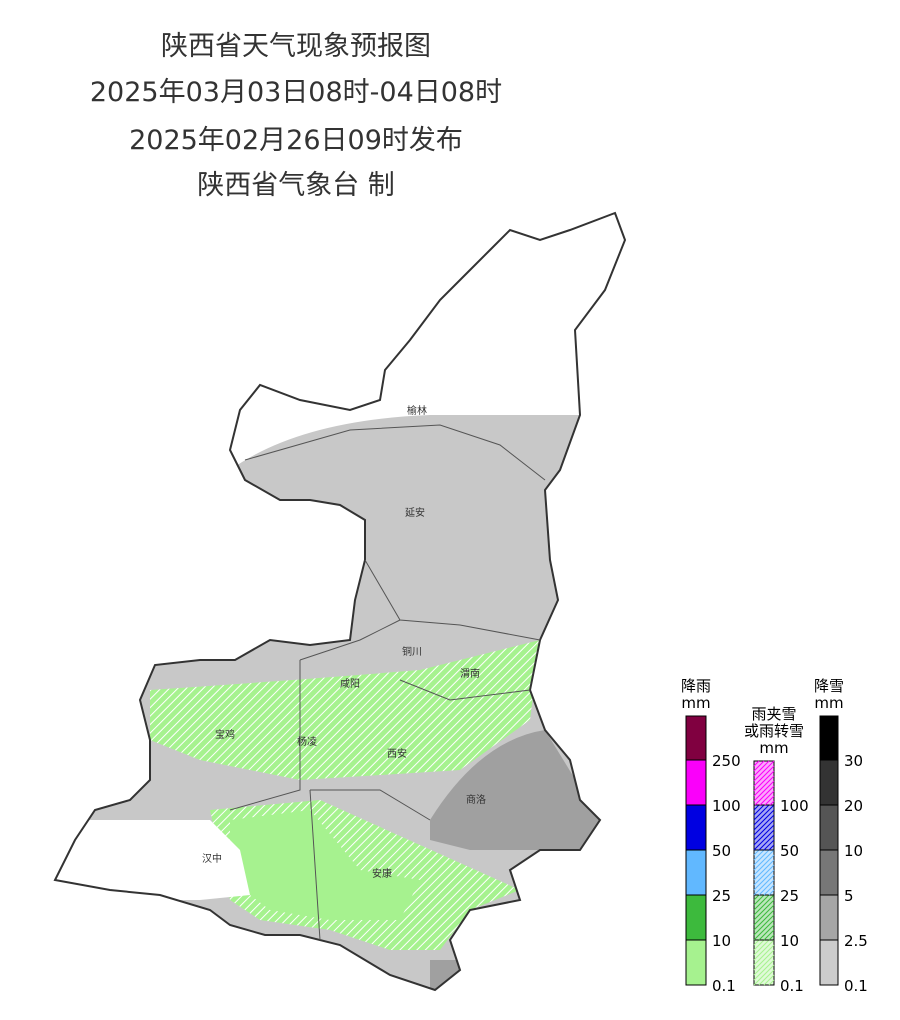  What do you see at coordinates (412, 652) in the screenshot?
I see `city-label: 铜川` at bounding box center [412, 652].